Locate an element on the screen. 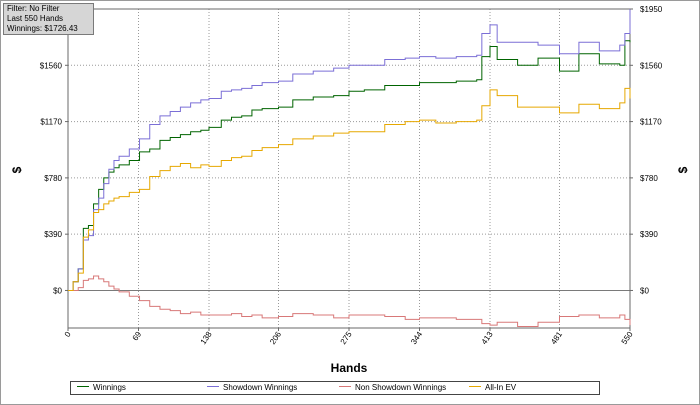 Image resolution: width=700 pixels, height=405 pixels. y-tick-label-right: $0 is located at coordinates (644, 290).